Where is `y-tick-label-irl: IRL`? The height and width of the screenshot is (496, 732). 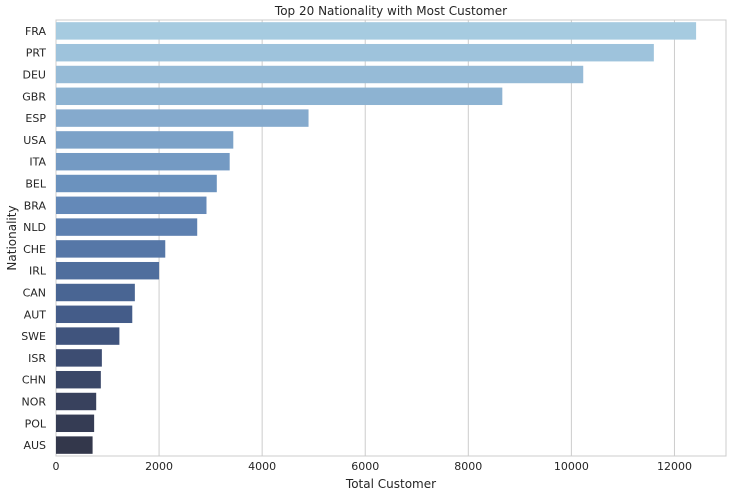 y-tick-label-irl: IRL is located at coordinates (38, 271).